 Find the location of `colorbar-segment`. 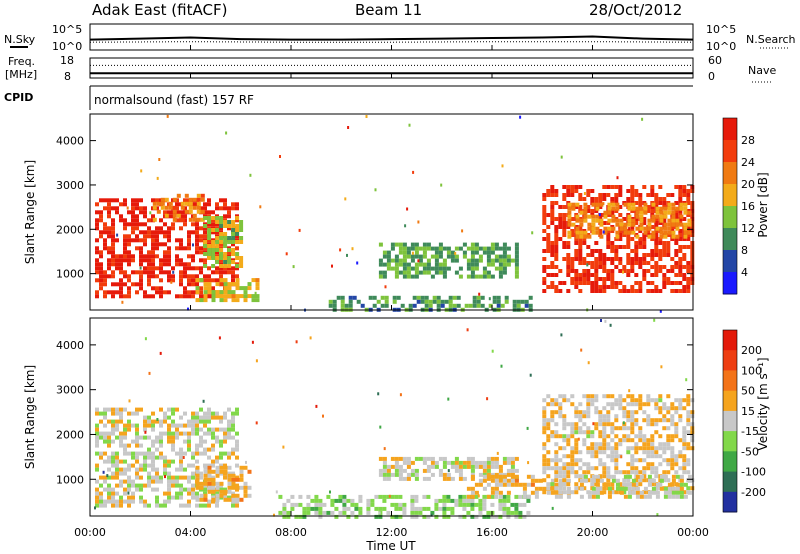

colorbar-segment is located at coordinates (730, 401).